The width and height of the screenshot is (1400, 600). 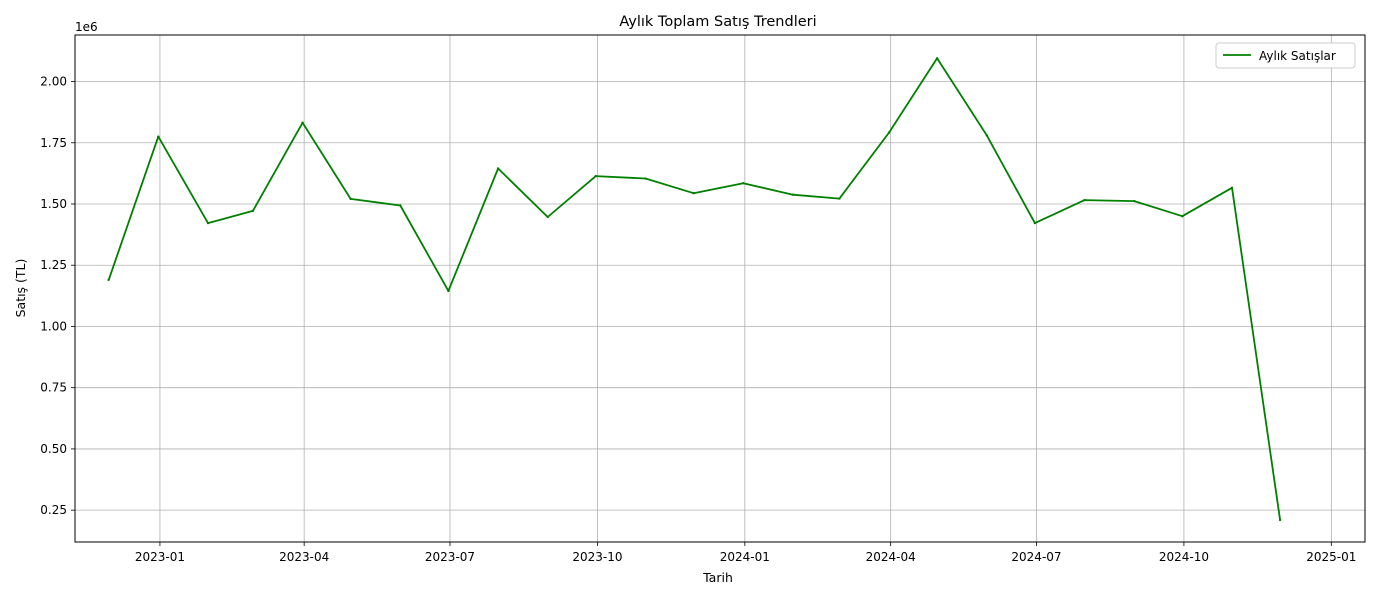 I want to click on x-tick-label: 2023-01, so click(x=160, y=557).